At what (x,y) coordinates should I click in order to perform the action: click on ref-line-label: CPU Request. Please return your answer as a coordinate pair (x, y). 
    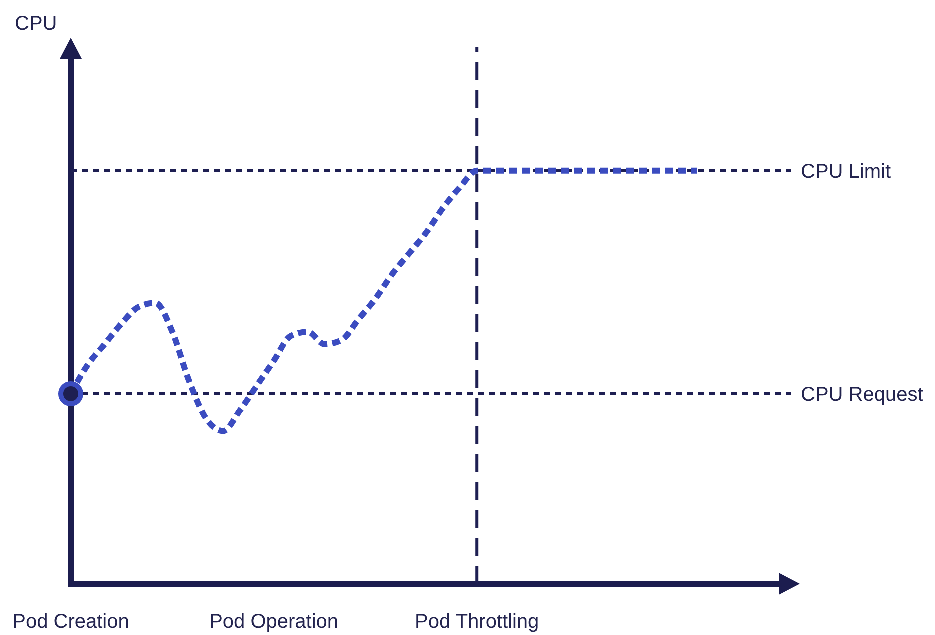
    Looking at the image, I should click on (862, 395).